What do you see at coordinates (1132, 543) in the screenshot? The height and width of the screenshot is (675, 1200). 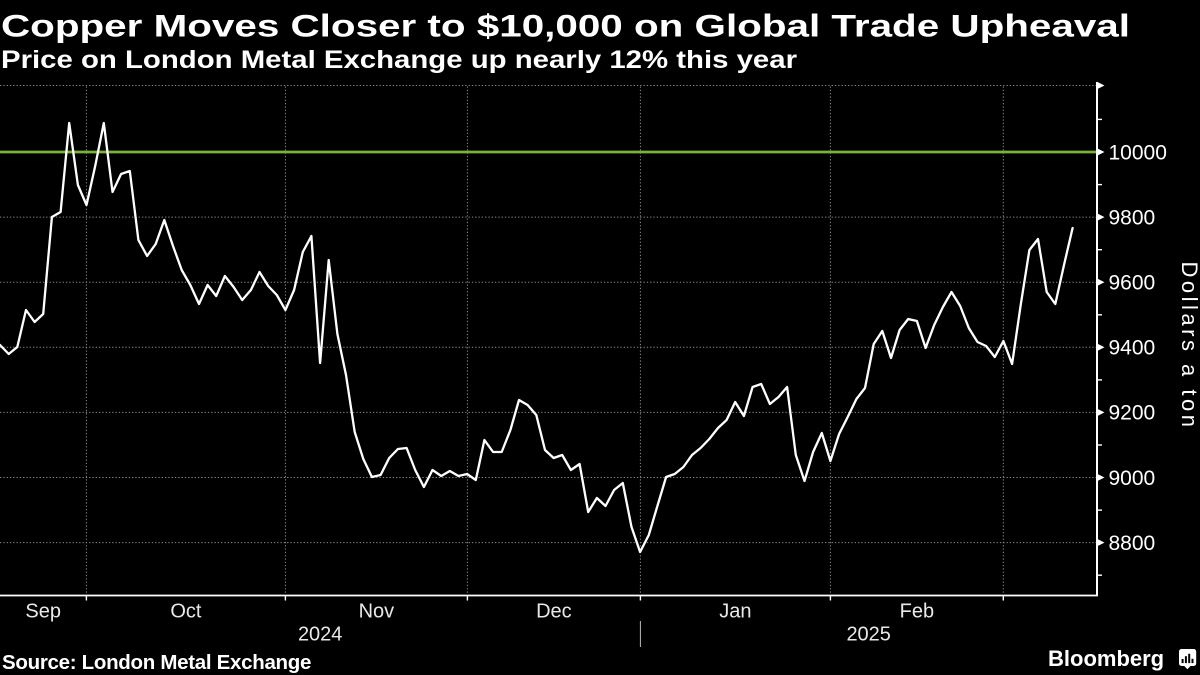 I see `svg-text: 8800` at bounding box center [1132, 543].